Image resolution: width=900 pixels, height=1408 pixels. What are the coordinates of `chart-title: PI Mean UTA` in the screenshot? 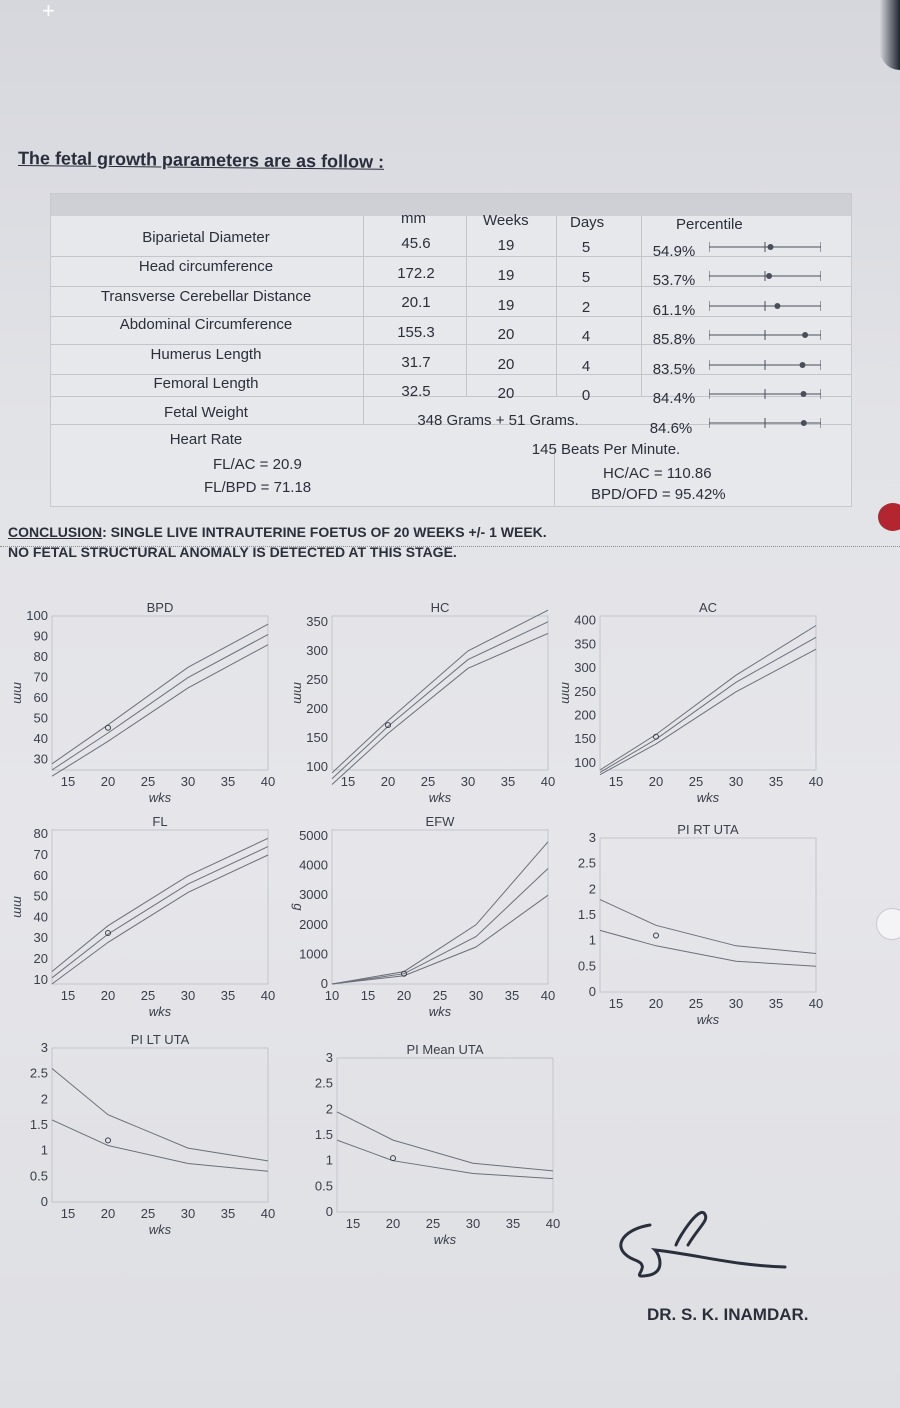 It's located at (444, 1049).